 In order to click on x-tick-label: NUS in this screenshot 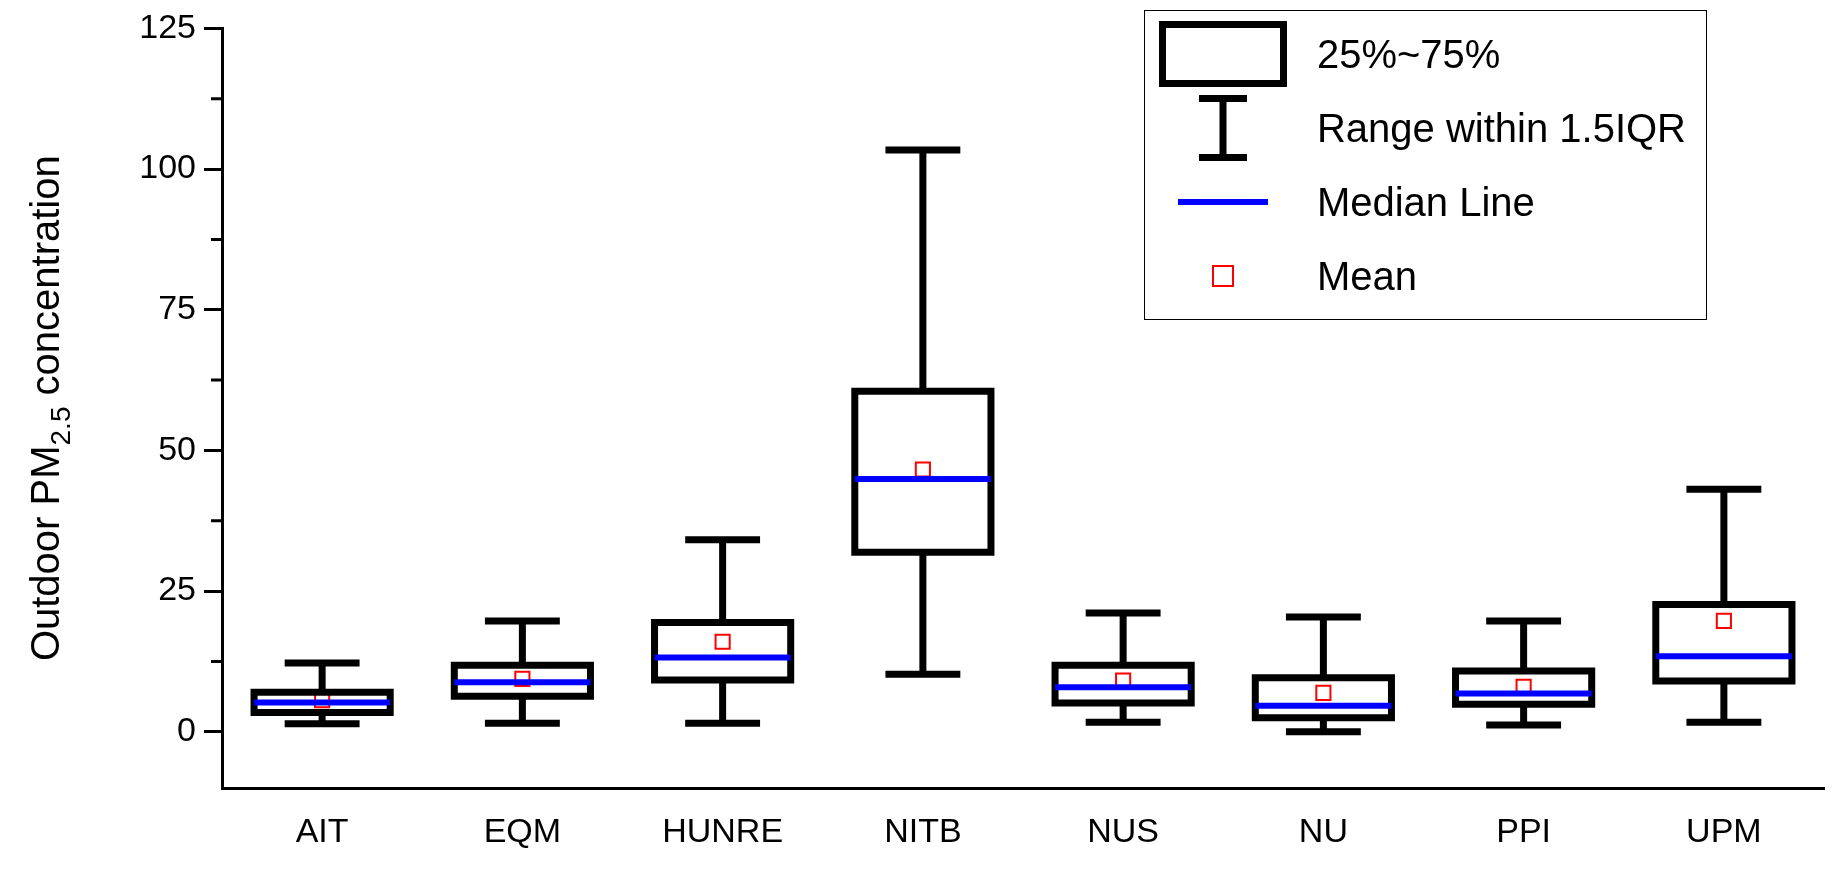, I will do `click(1123, 829)`.